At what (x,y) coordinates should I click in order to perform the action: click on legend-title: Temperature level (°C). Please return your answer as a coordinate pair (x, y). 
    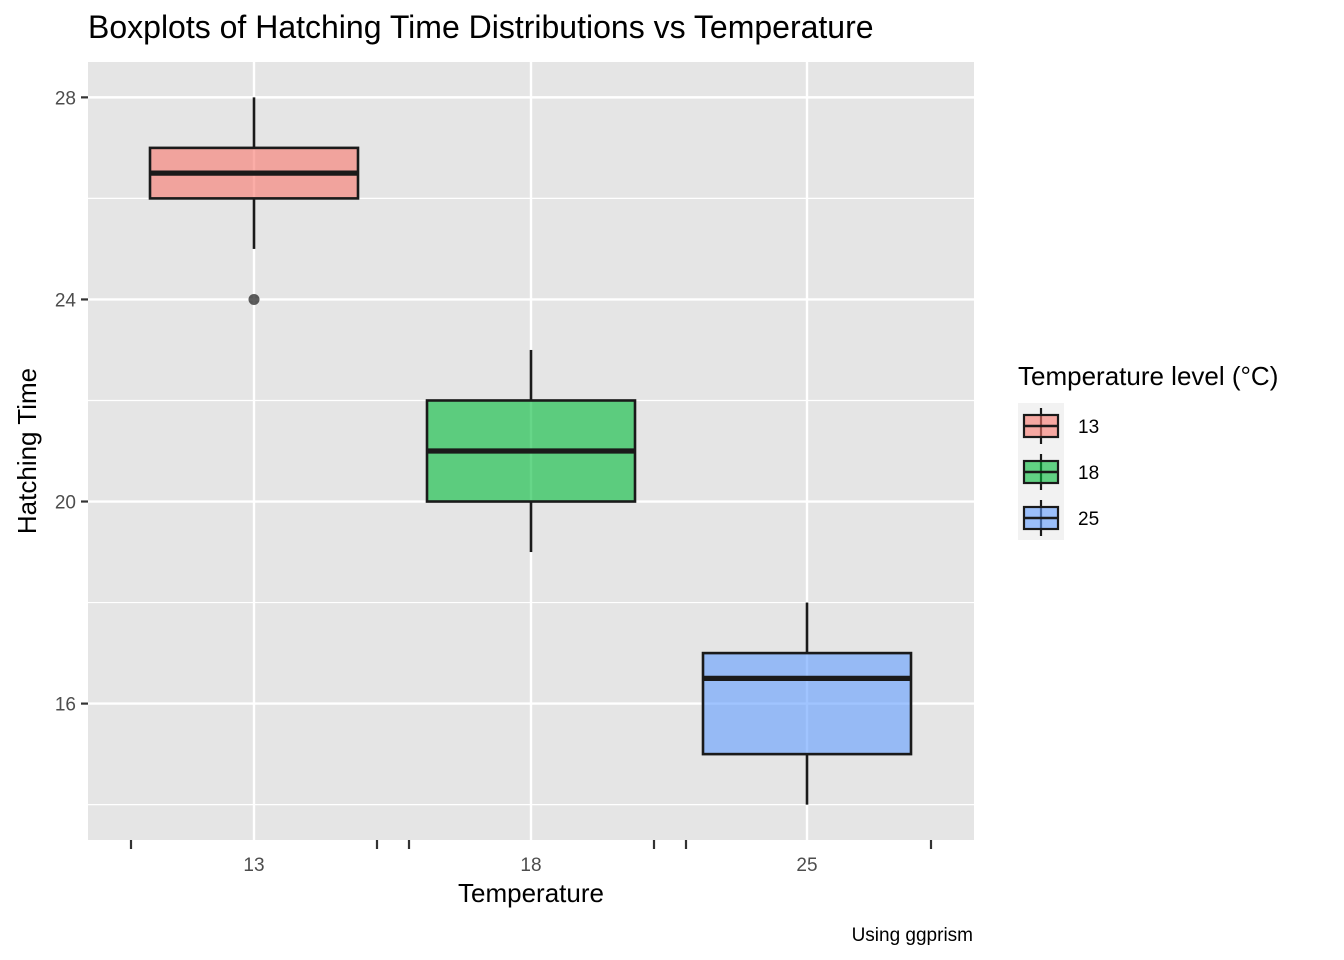
    Looking at the image, I should click on (1148, 376).